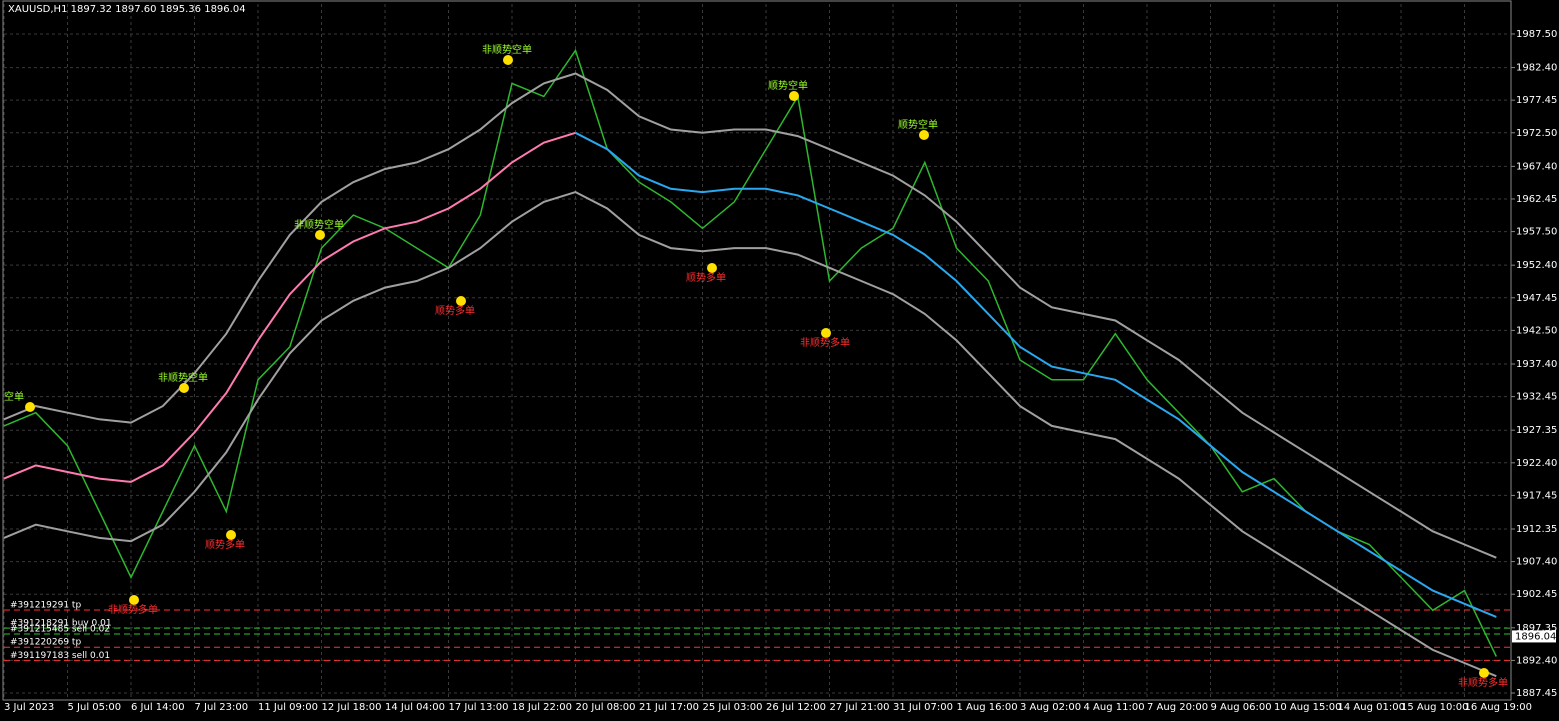  I want to click on x-tick-label: 27 Jul 21:00, so click(860, 707).